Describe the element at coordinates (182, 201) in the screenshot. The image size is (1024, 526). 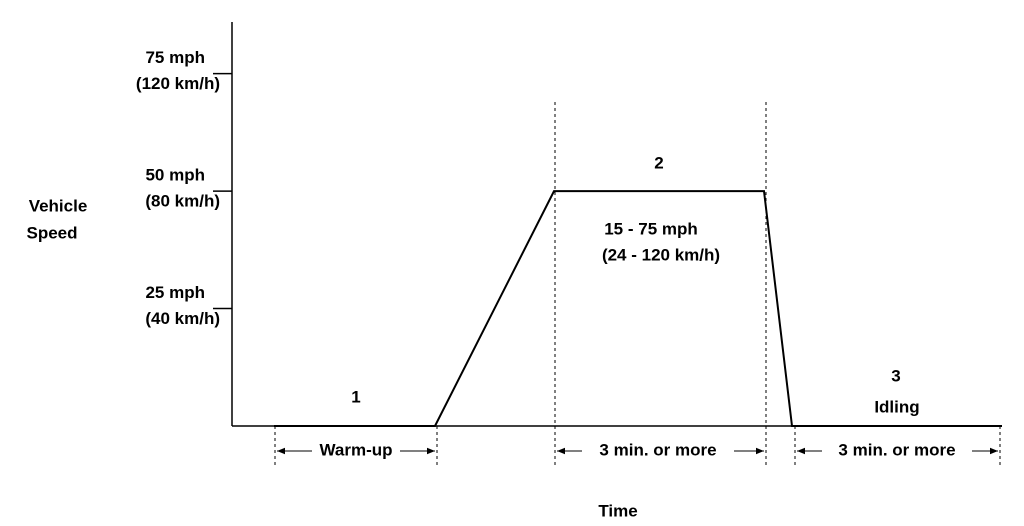
I see `y2-tick-label: (80 km/h)` at that location.